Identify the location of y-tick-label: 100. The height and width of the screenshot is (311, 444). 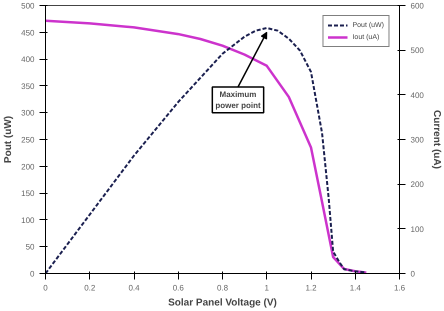
(28, 220).